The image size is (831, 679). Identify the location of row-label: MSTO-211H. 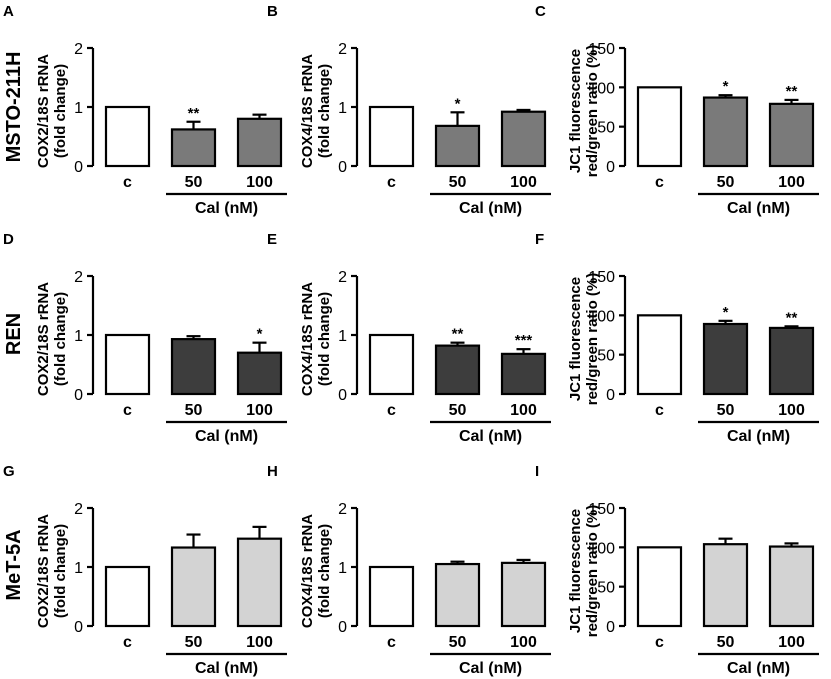
(14, 107).